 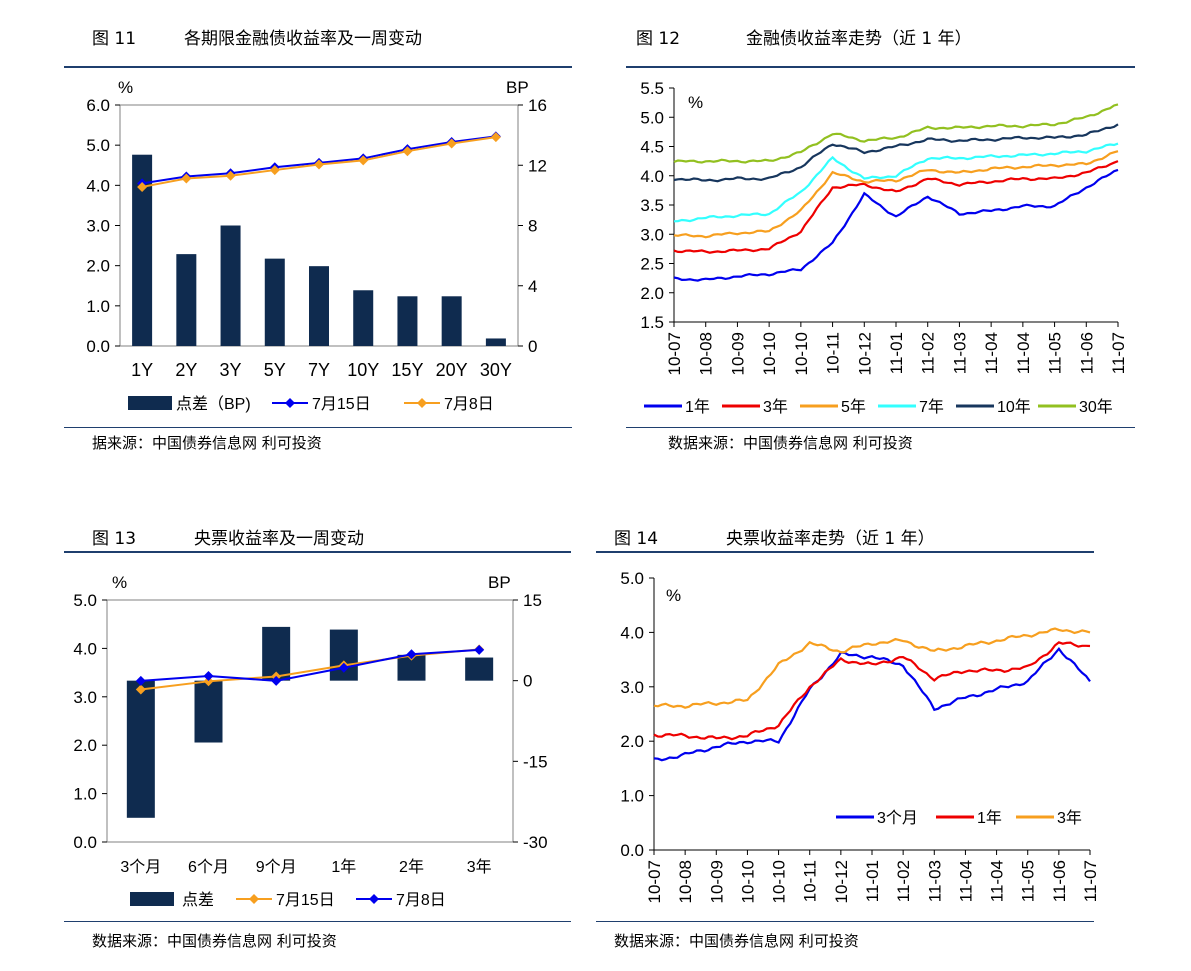 I want to click on fig12-y-tick-label: 3.5, so click(x=652, y=205).